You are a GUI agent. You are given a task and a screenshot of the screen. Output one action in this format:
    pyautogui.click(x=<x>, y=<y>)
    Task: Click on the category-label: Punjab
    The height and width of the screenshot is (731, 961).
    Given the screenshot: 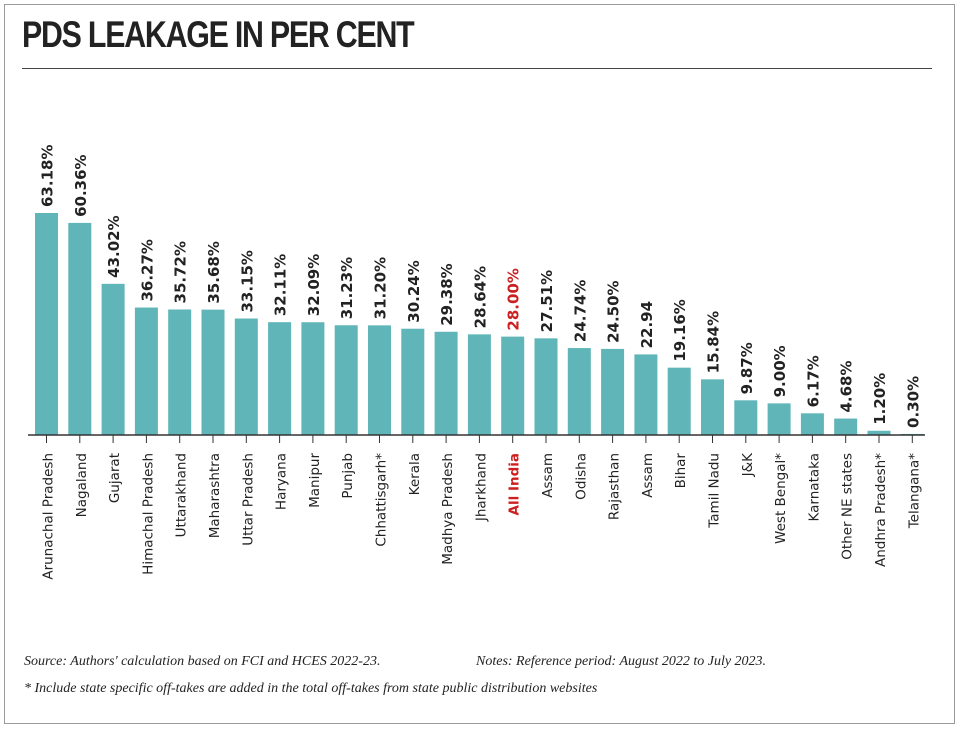 What is the action you would take?
    pyautogui.click(x=348, y=476)
    